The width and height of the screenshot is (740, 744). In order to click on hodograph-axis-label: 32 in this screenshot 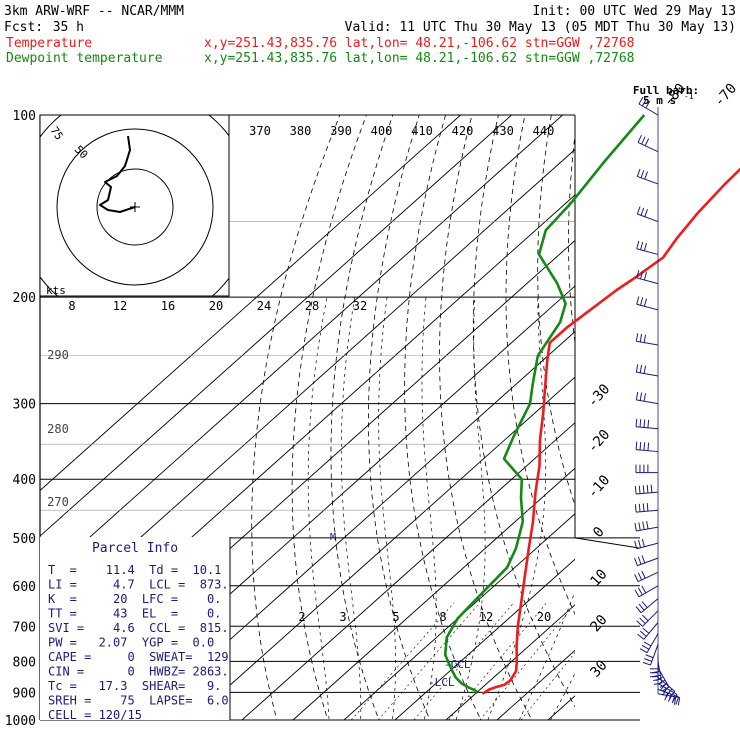, I will do `click(360, 306)`.